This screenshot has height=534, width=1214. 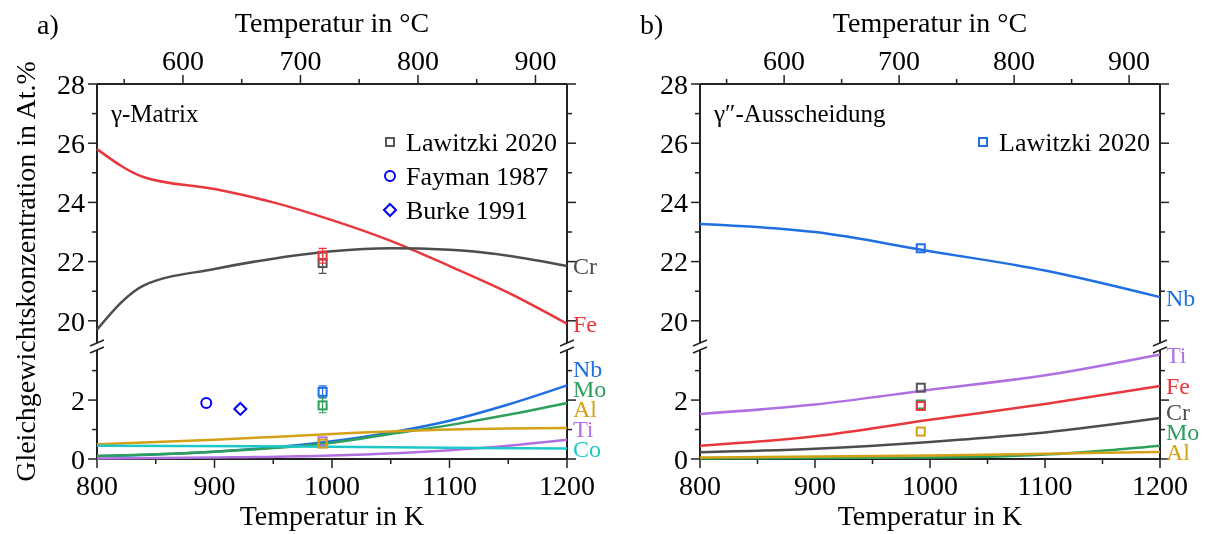 What do you see at coordinates (467, 211) in the screenshot?
I see `legend-label: Burke 1991` at bounding box center [467, 211].